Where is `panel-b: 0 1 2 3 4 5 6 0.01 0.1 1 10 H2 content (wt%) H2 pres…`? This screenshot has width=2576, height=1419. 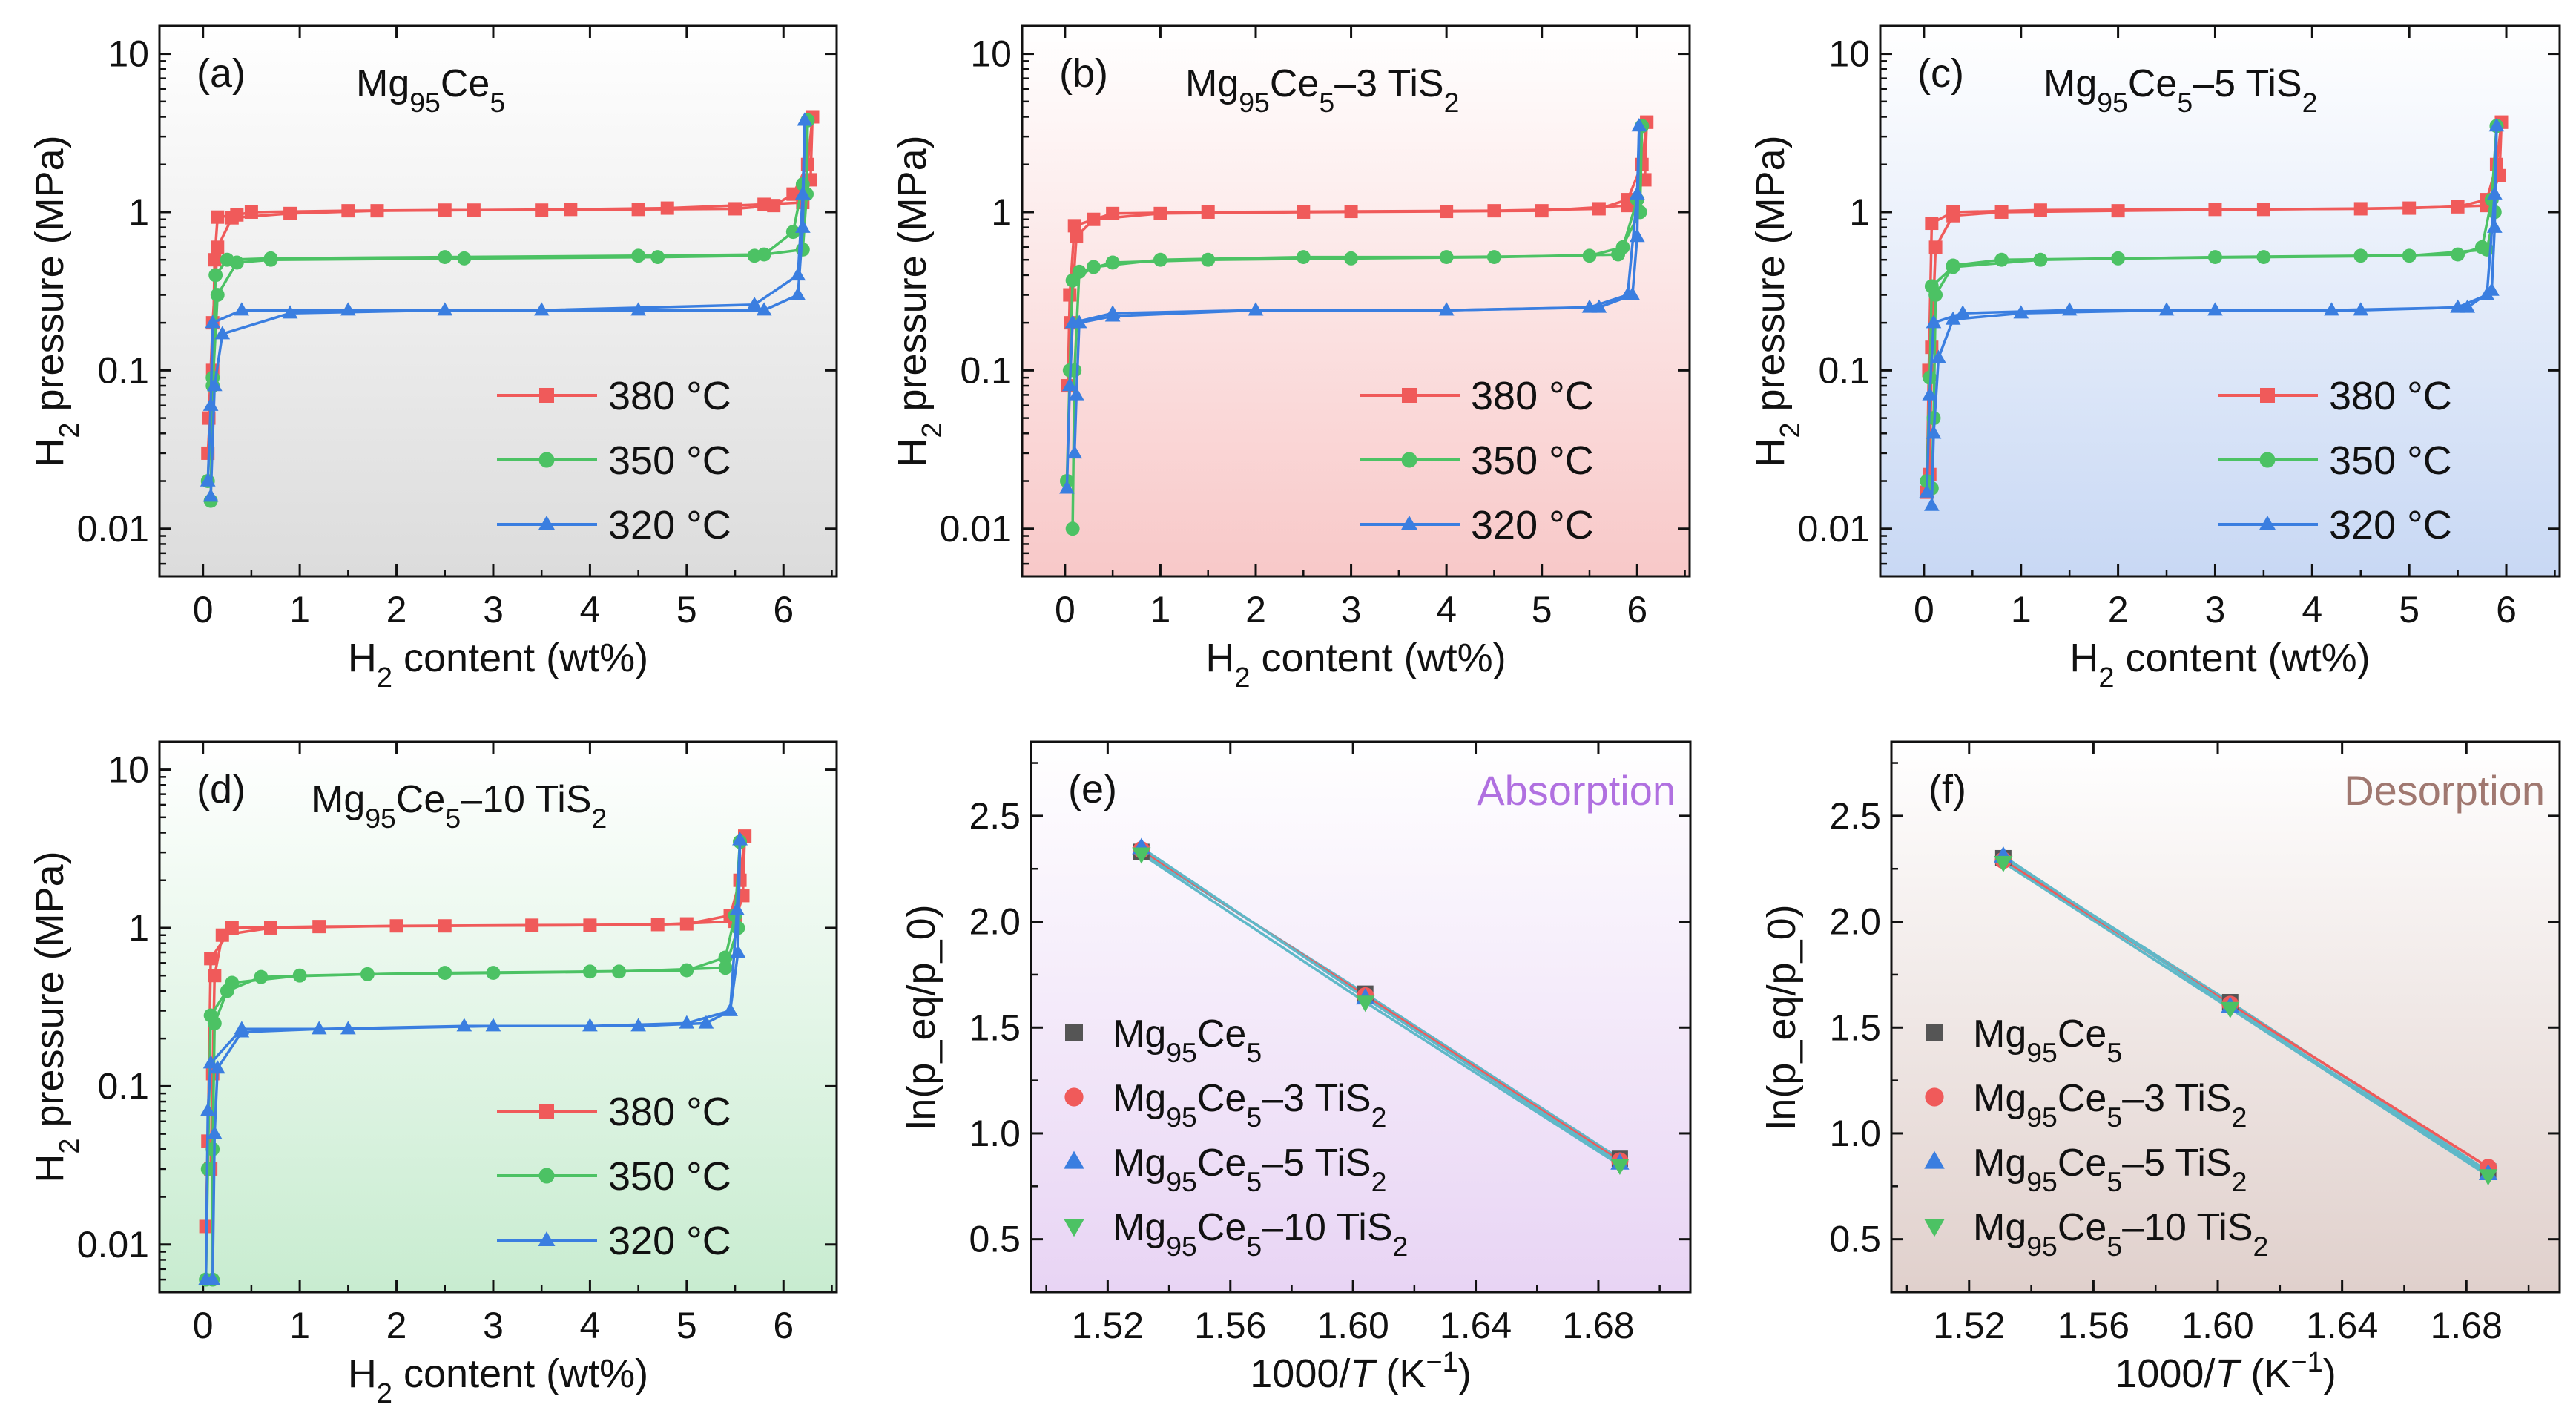 panel-b: 0 1 2 3 4 5 6 0.01 0.1 1 10 H2 content (wt%) H2 pres… is located at coordinates (1290, 359).